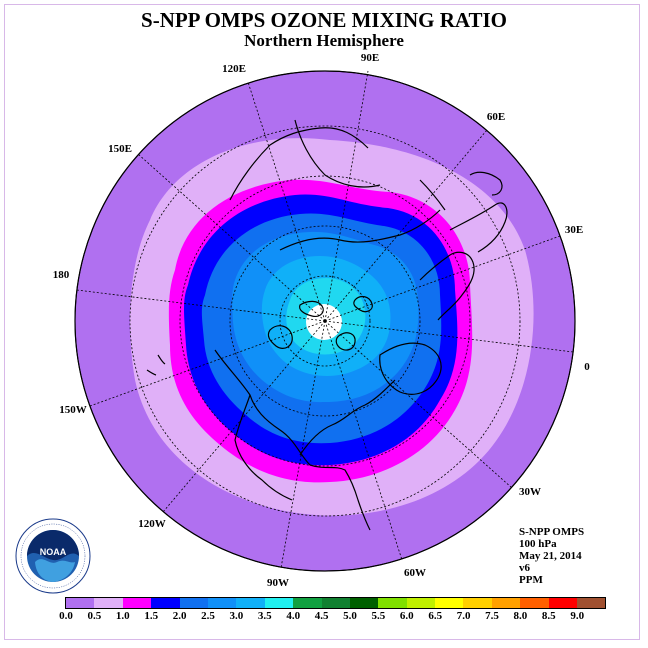 The height and width of the screenshot is (648, 648). I want to click on colorbar-tick-label: 7.5, so click(492, 616).